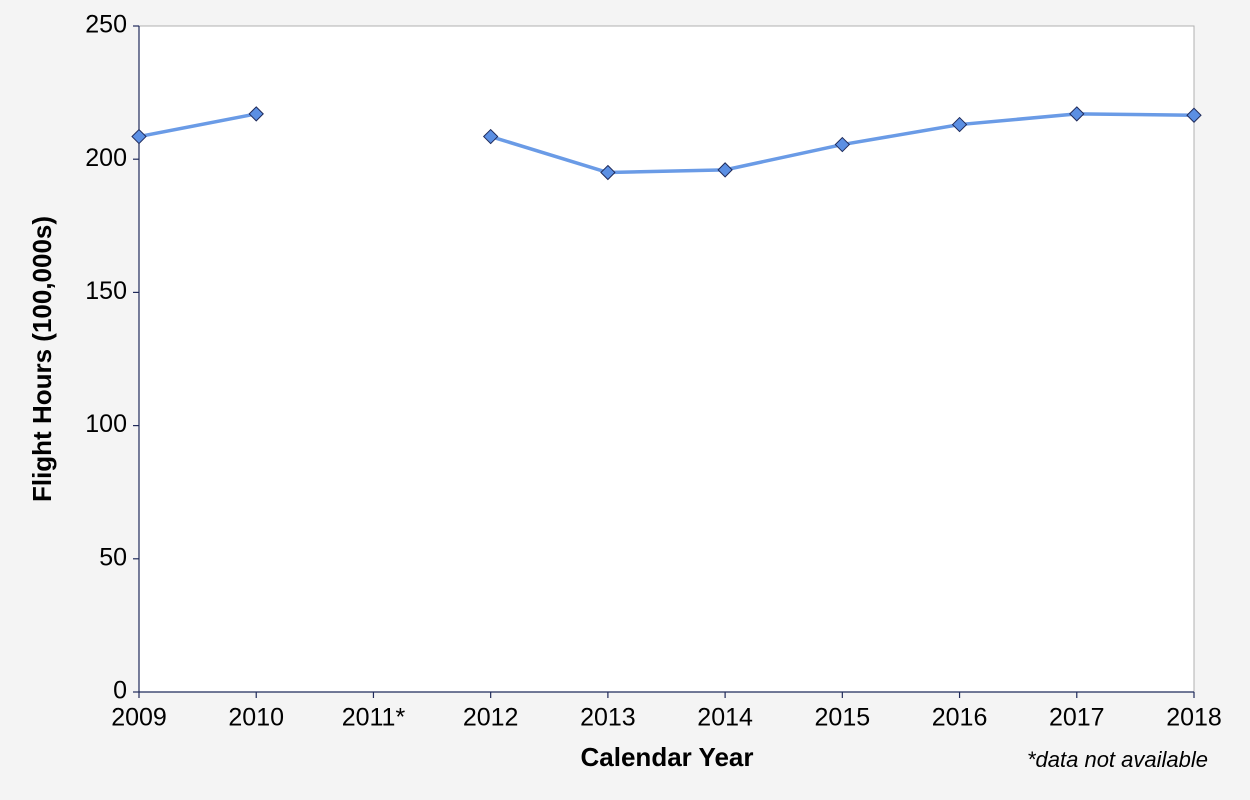 The image size is (1250, 800). Describe the element at coordinates (725, 718) in the screenshot. I see `x-tick-label: 2014` at that location.